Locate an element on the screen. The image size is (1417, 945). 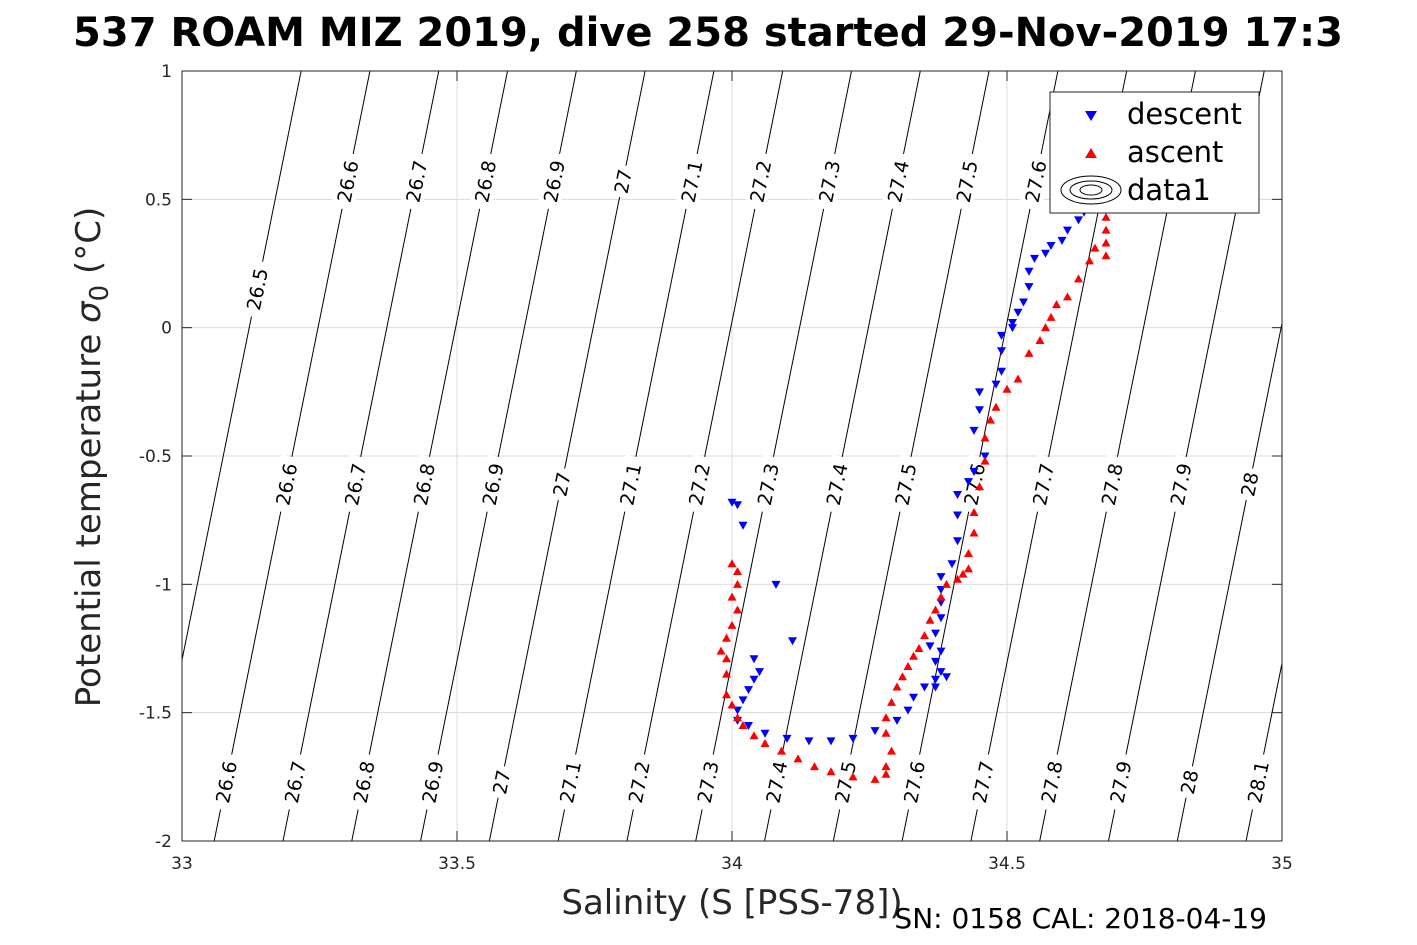
isopycnal-label-bottom: 28 is located at coordinates (1189, 782).